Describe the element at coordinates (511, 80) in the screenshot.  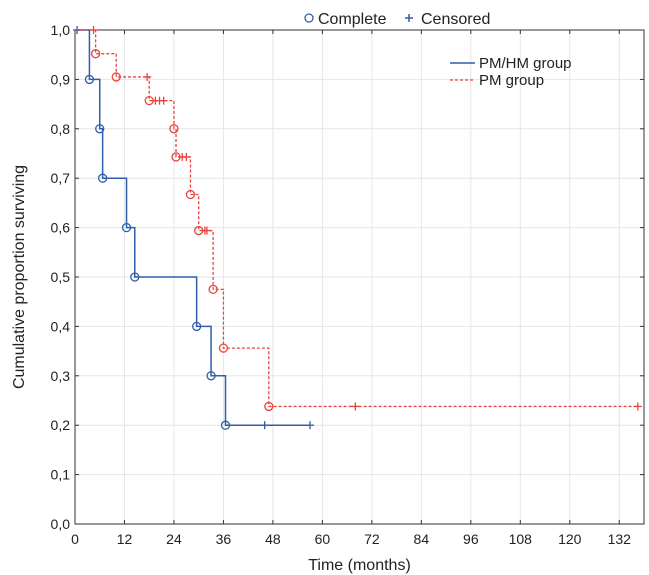
I see `legend-label-pm: PM group` at that location.